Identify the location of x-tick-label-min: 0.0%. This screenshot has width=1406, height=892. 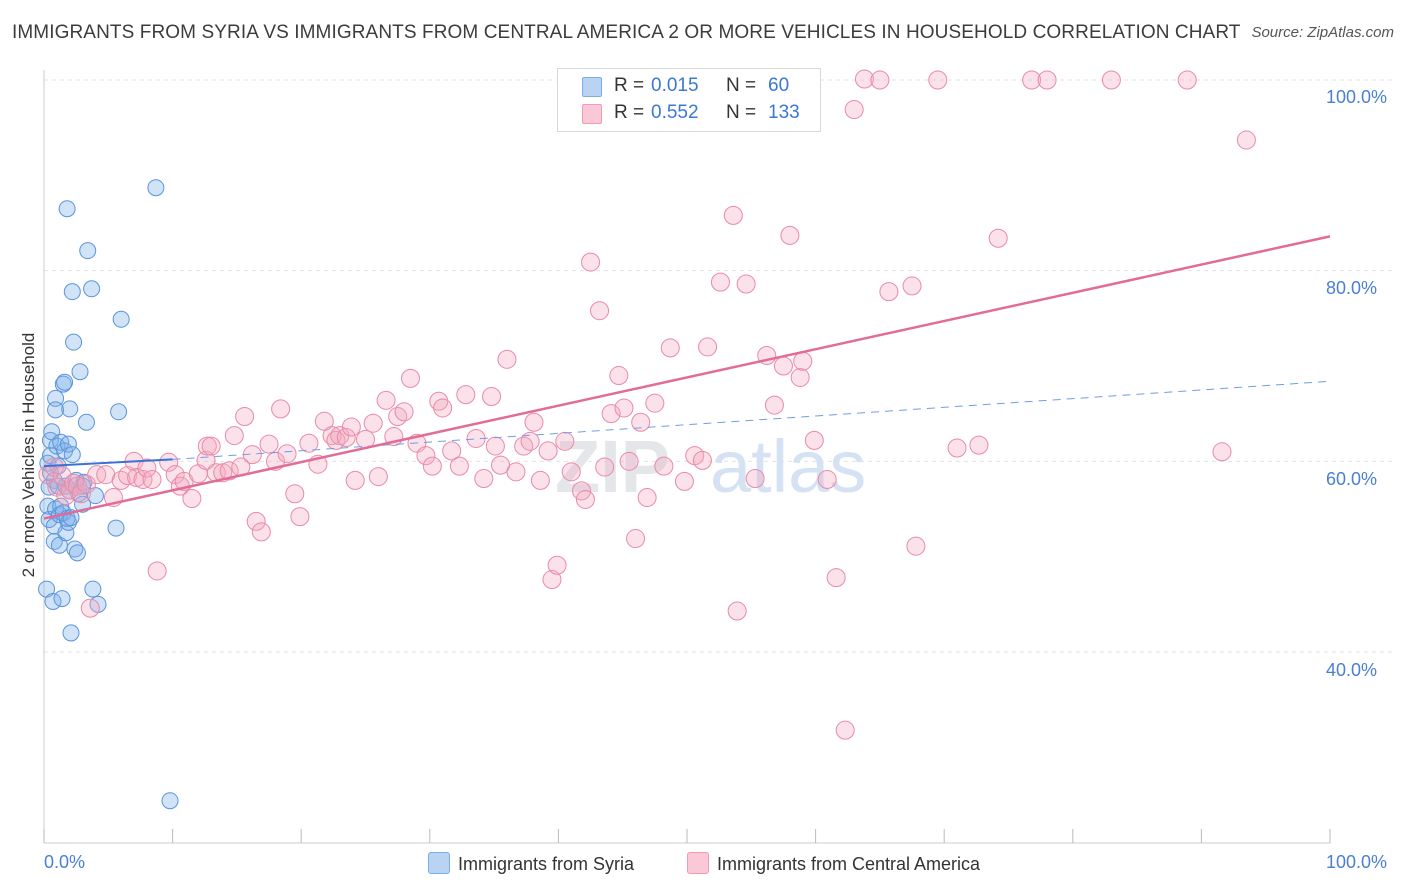
(65, 862).